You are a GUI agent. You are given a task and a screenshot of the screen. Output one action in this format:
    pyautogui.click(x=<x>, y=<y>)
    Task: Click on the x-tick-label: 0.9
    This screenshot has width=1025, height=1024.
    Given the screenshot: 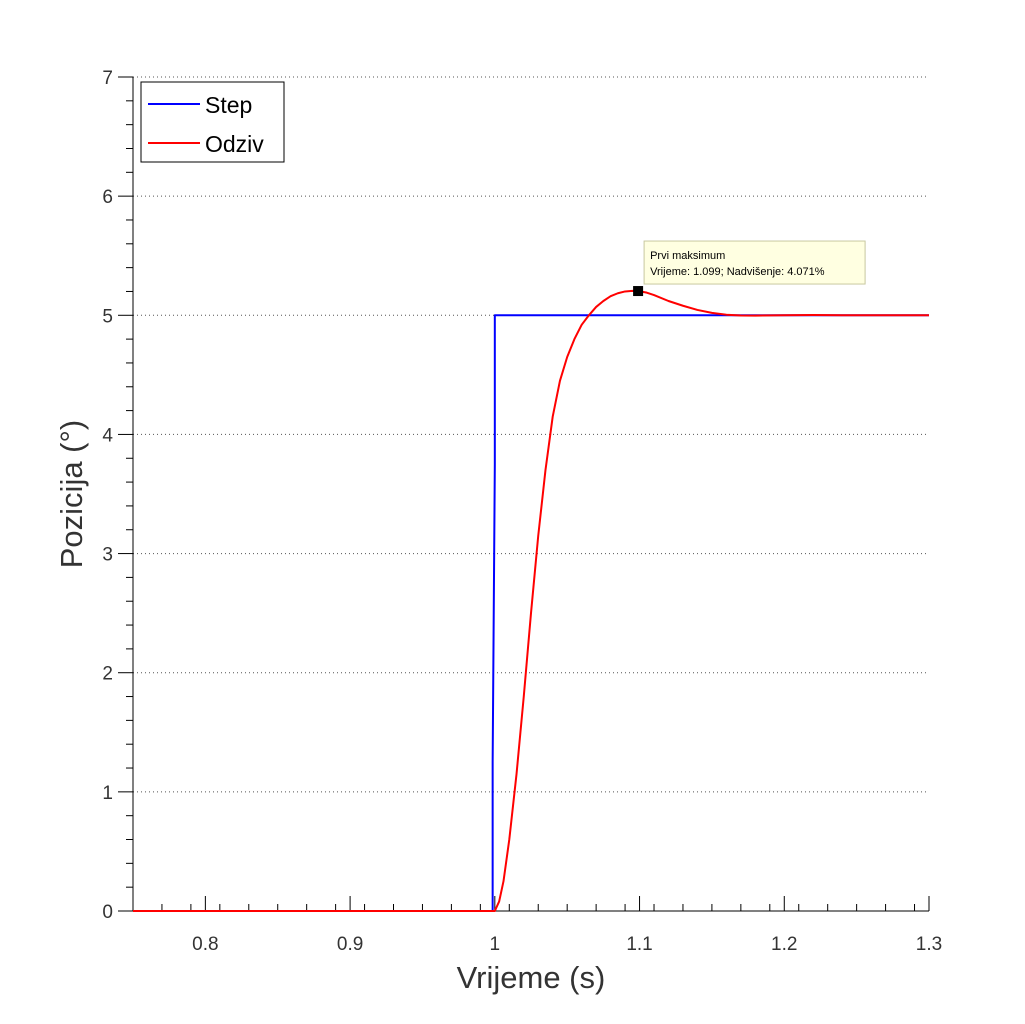 What is the action you would take?
    pyautogui.click(x=350, y=944)
    